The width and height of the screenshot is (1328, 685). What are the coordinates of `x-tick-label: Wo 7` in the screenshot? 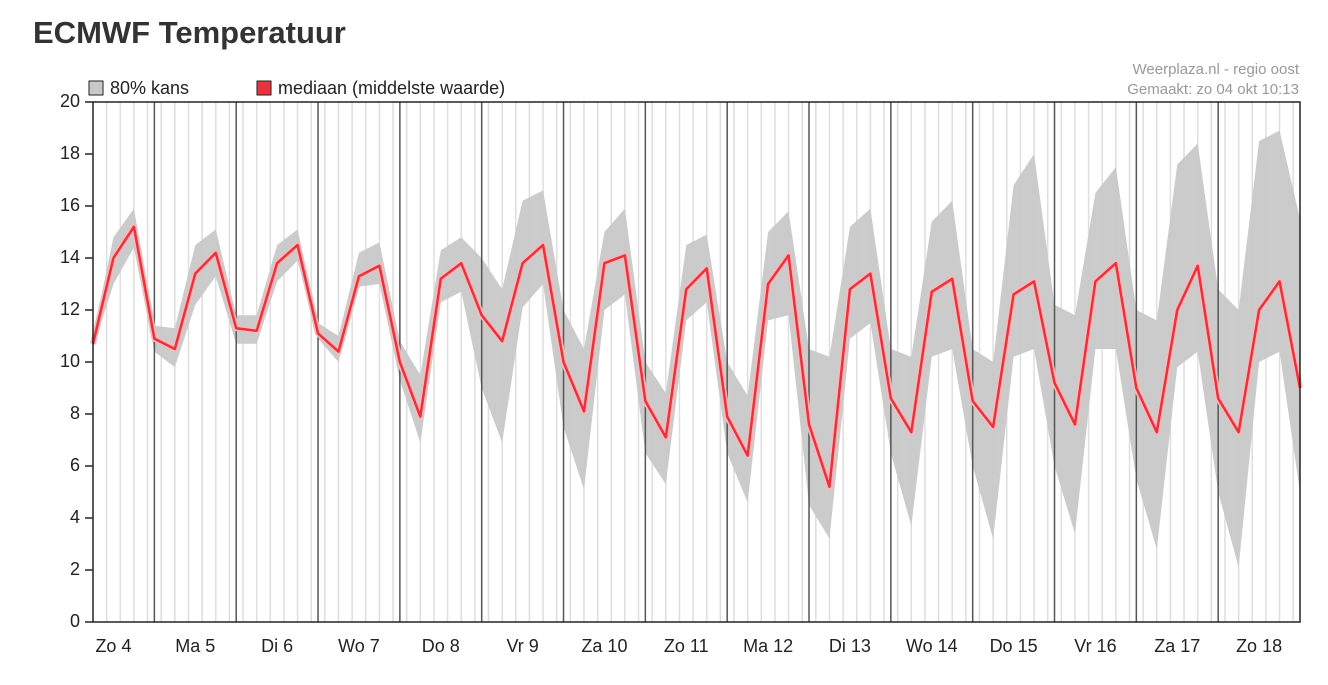 It's located at (359, 646).